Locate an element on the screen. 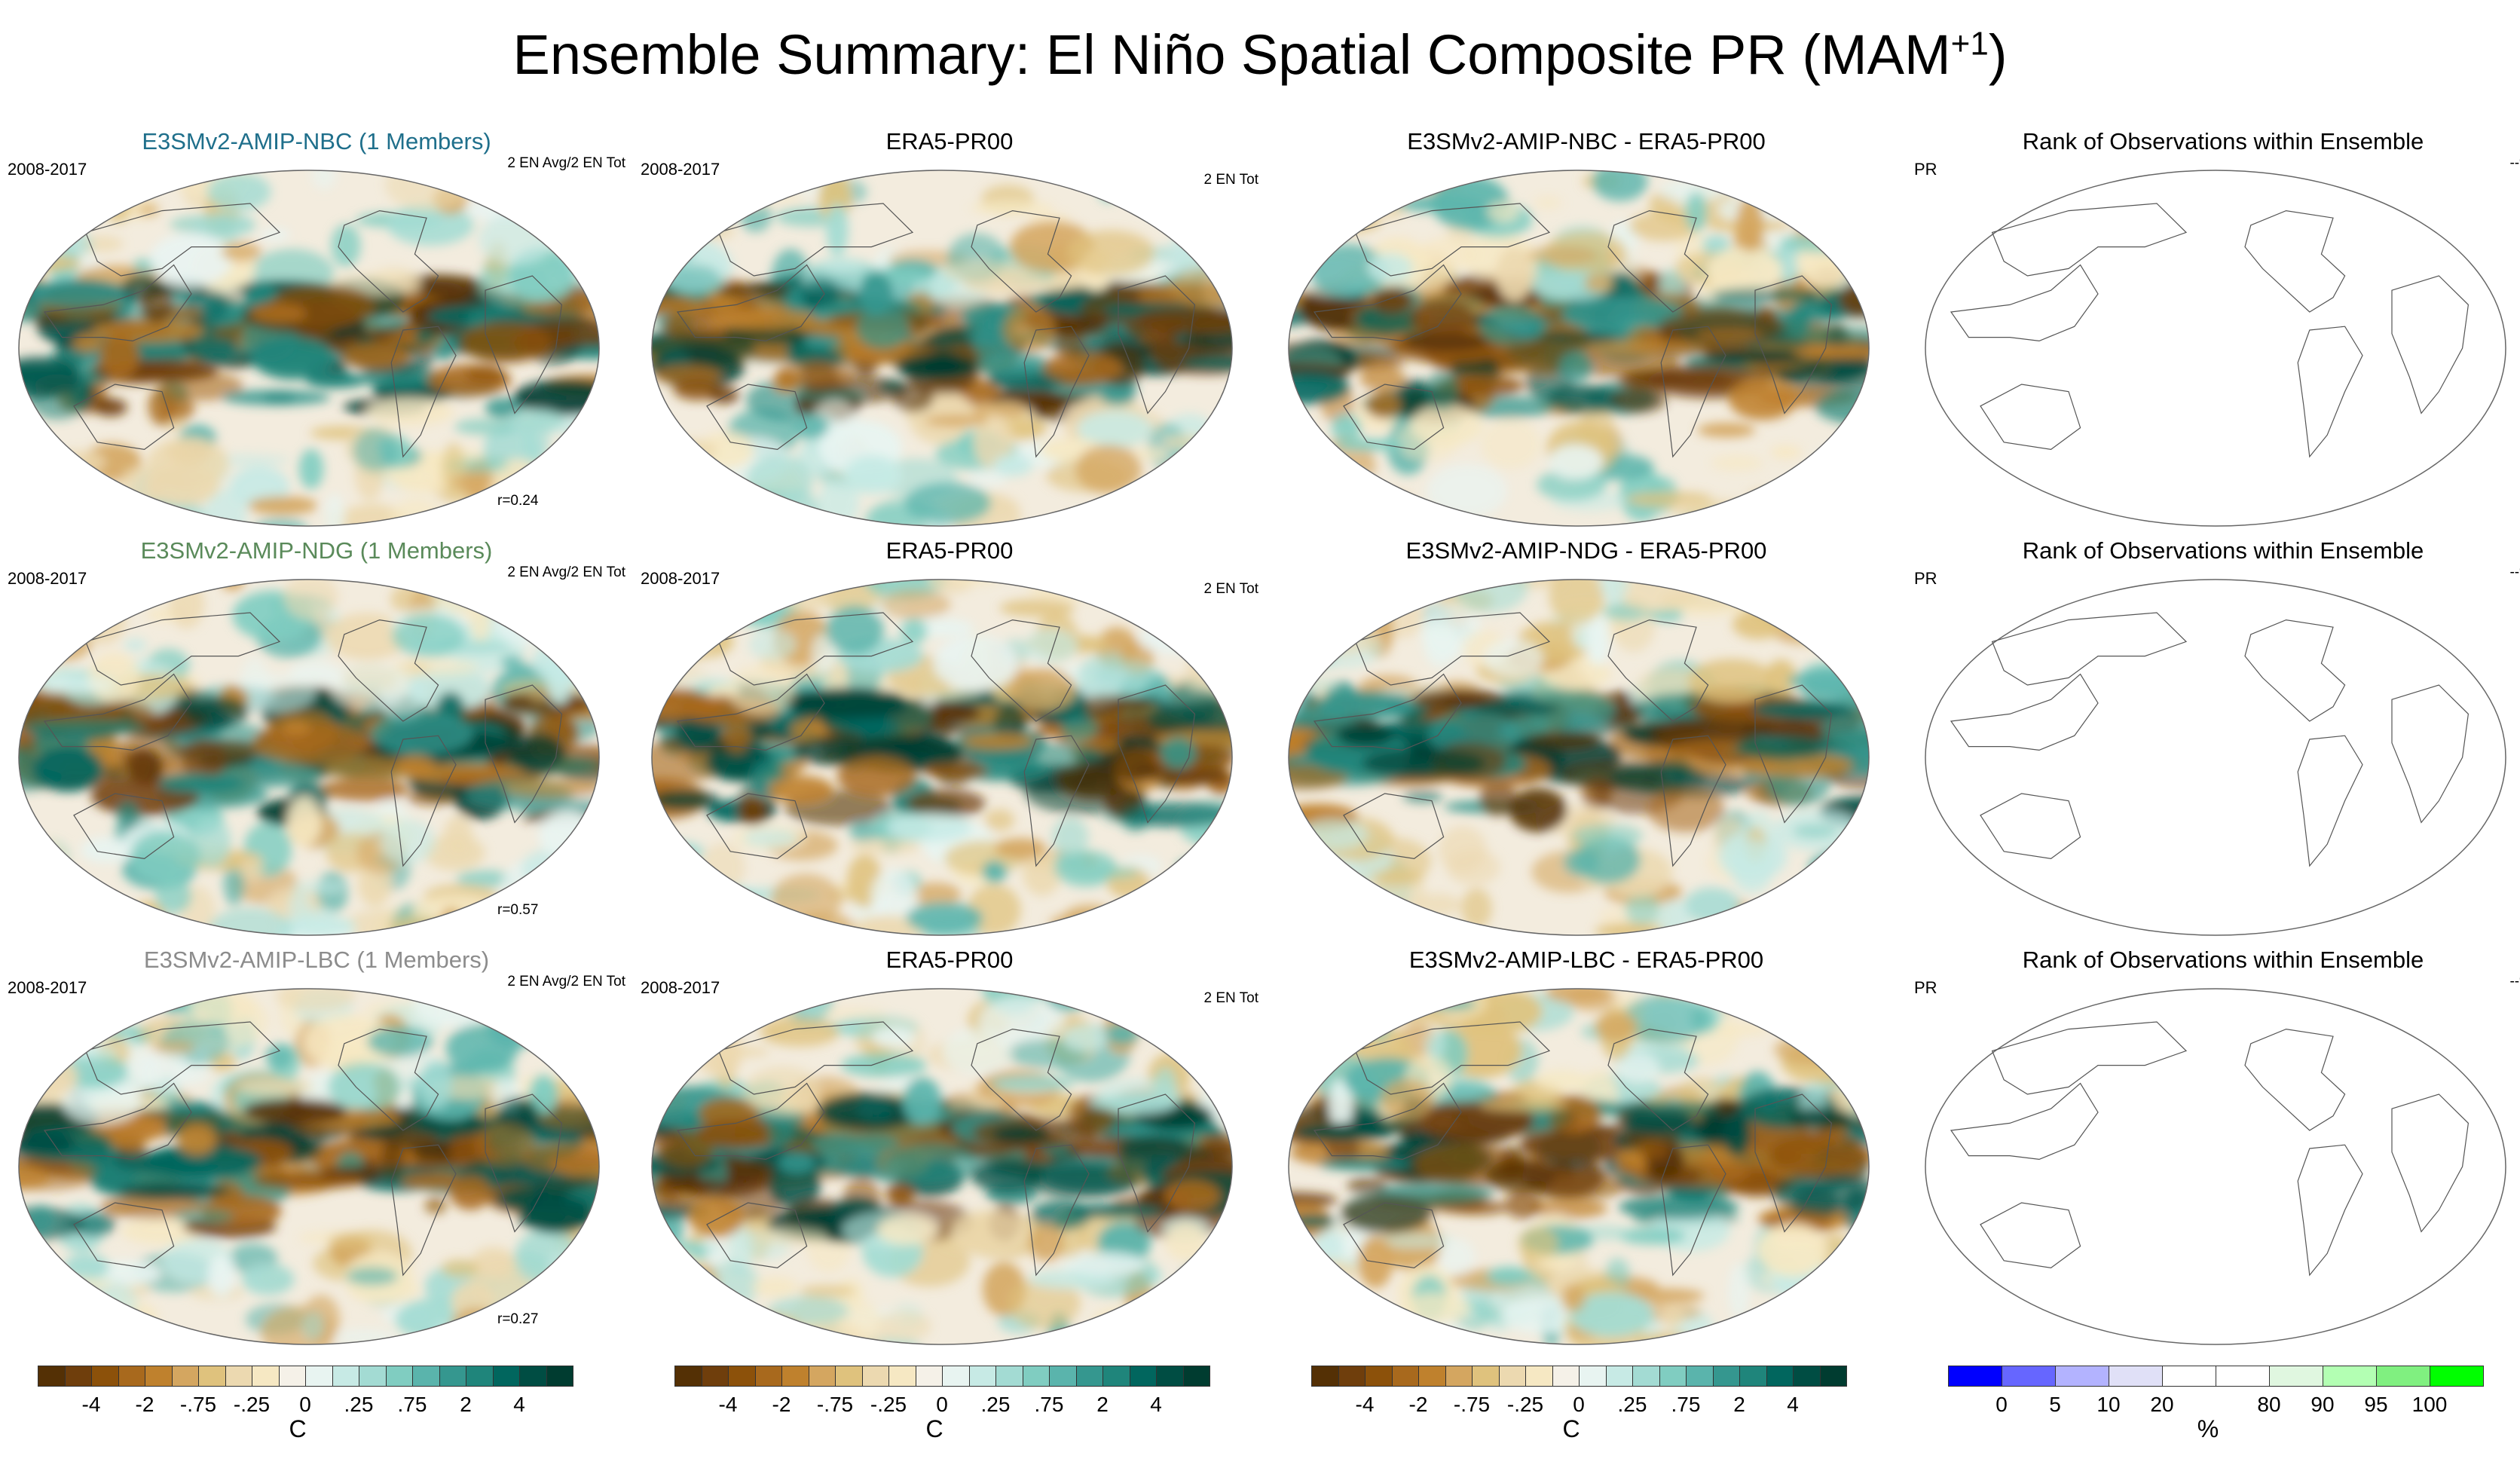  panel-title: Rank of Observations within Ensemble is located at coordinates (2223, 550).